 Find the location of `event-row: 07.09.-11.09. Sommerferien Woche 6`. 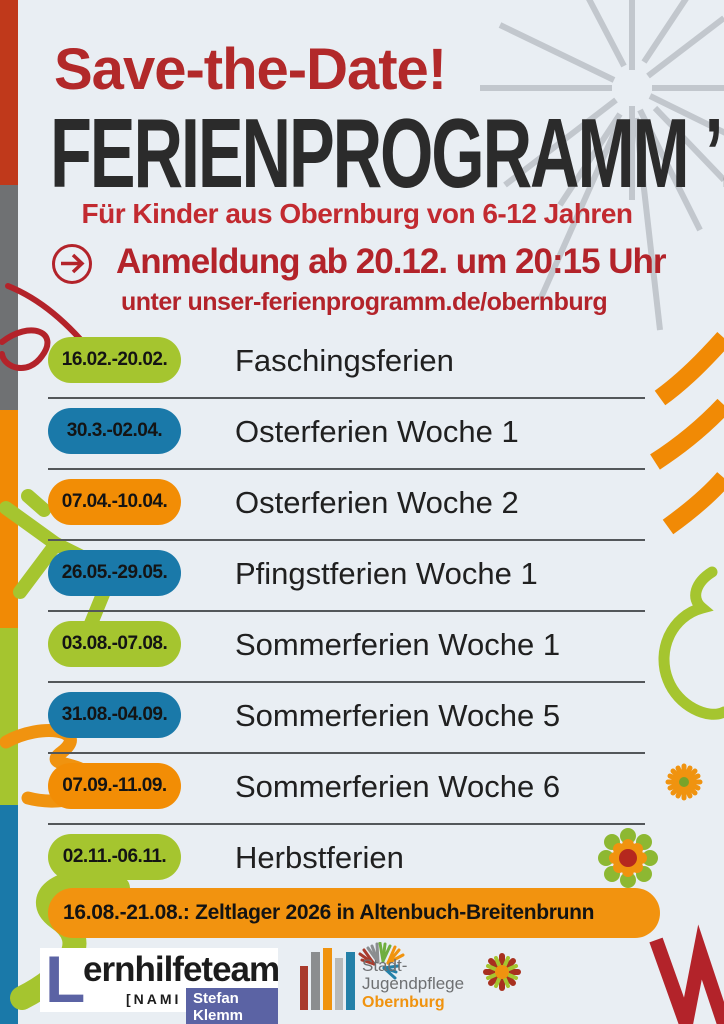

event-row: 07.09.-11.09. Sommerferien Woche 6 is located at coordinates (362, 788).